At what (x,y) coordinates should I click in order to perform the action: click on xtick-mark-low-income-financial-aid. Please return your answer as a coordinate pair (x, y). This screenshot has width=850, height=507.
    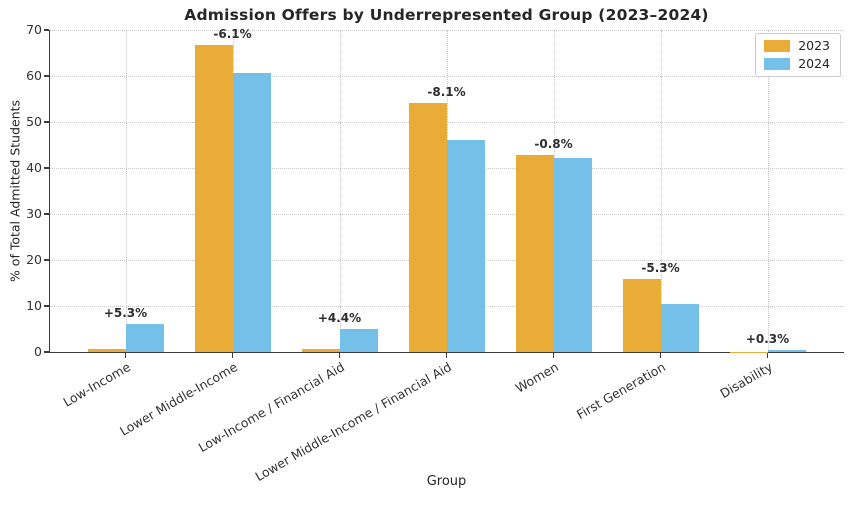
    Looking at the image, I should click on (339, 355).